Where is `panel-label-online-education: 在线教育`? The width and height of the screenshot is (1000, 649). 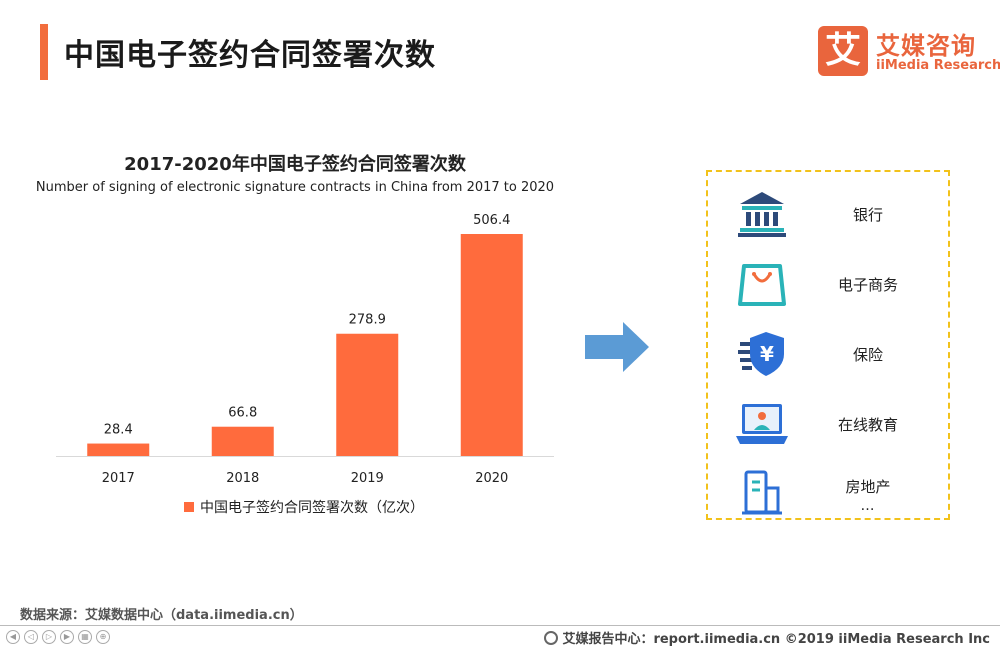
panel-label-online-education: 在线教育 is located at coordinates (867, 425).